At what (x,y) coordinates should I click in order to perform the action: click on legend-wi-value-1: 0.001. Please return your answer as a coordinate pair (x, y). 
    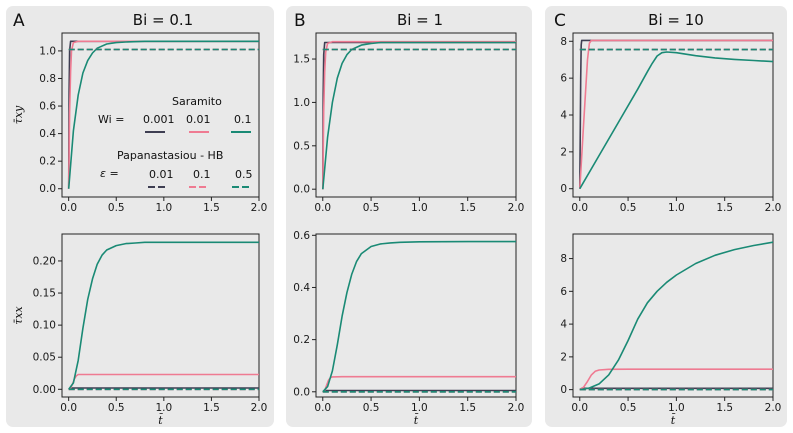
    Looking at the image, I should click on (159, 119).